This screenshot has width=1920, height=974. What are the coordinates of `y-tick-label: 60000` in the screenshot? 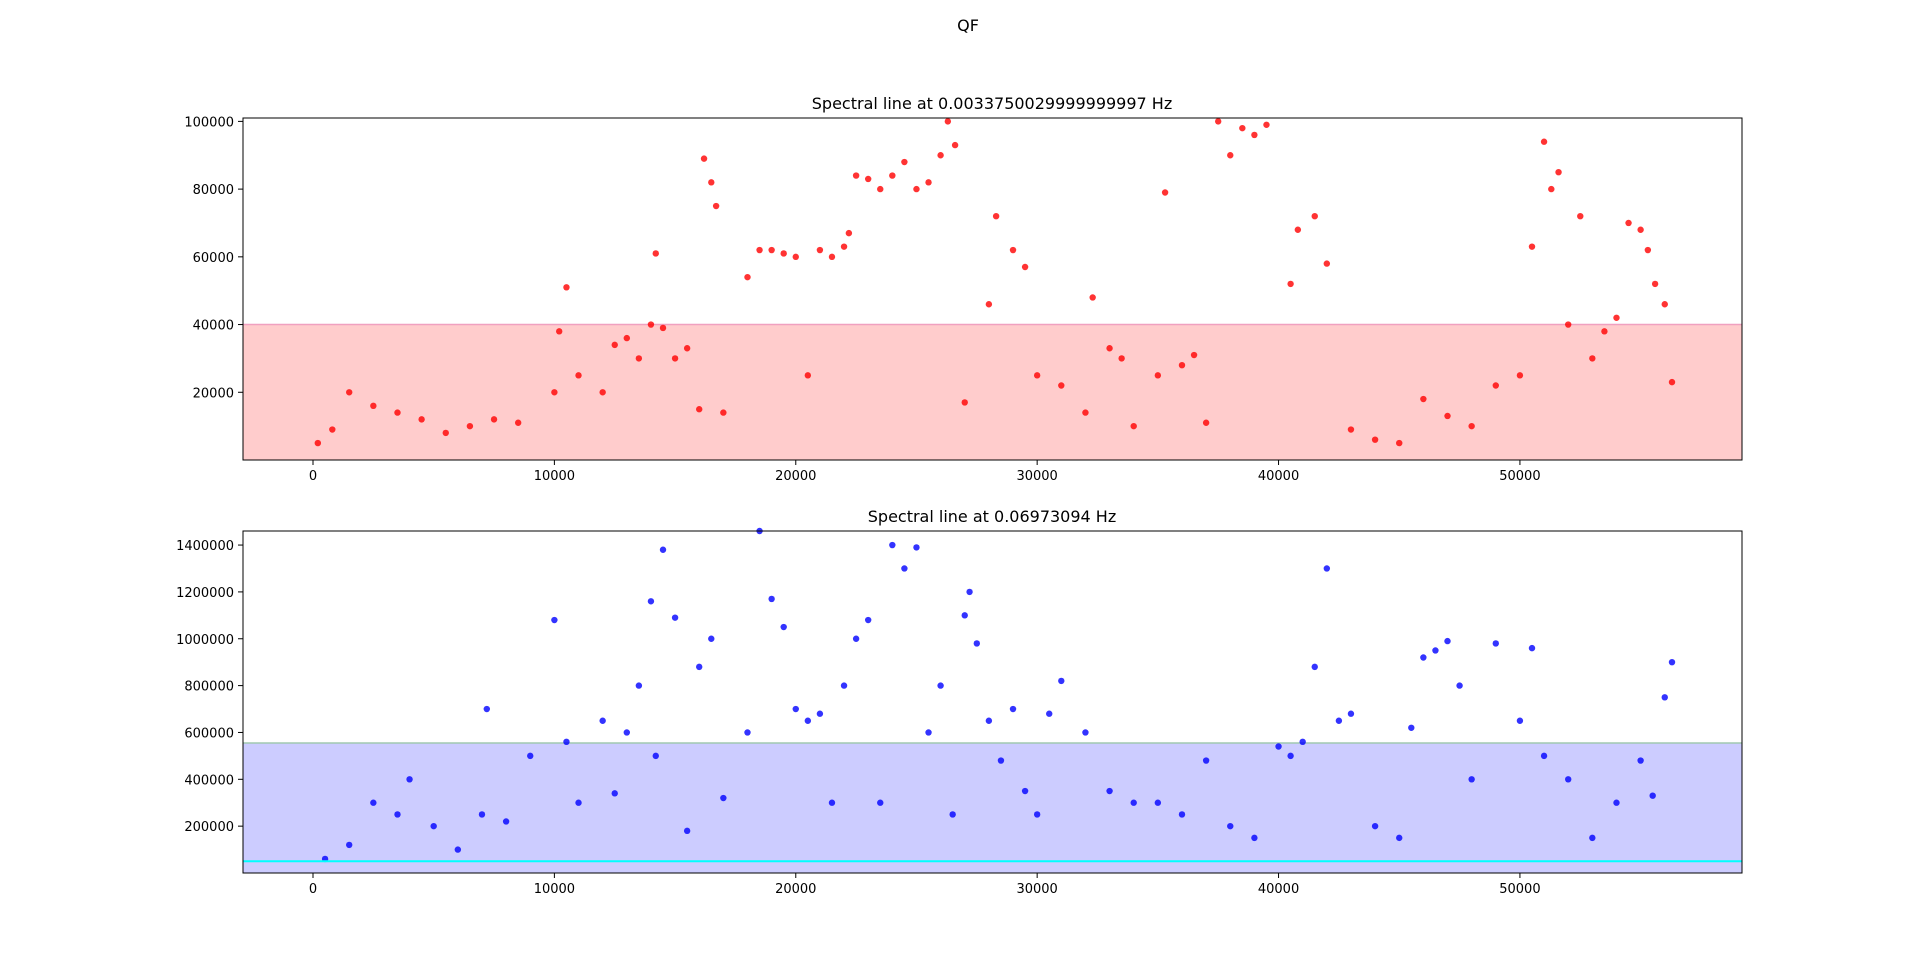 It's located at (213, 258).